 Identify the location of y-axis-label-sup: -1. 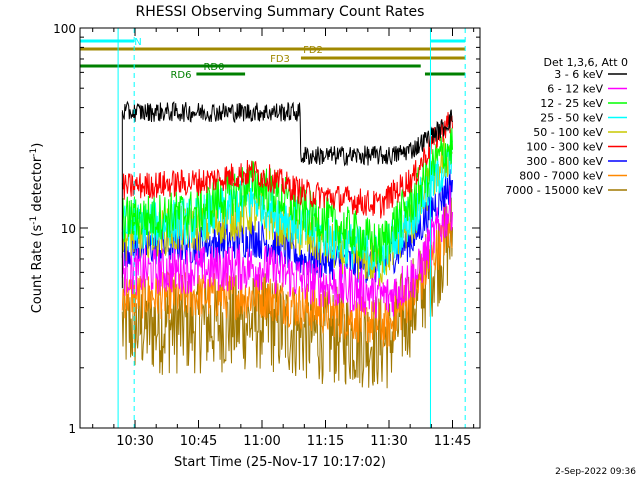
(34, 220).